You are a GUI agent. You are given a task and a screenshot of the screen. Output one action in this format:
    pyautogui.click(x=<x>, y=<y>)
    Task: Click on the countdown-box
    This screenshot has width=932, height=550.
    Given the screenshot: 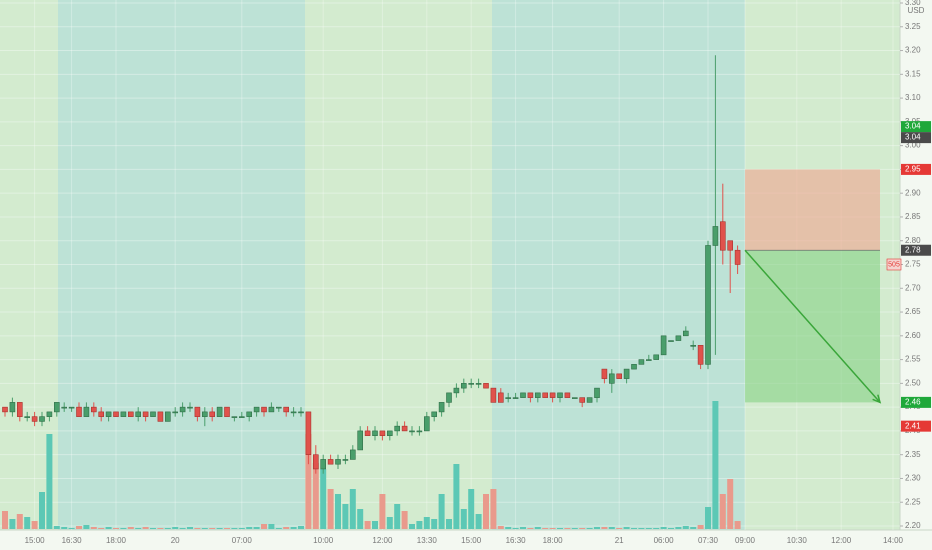 What is the action you would take?
    pyautogui.click(x=894, y=264)
    